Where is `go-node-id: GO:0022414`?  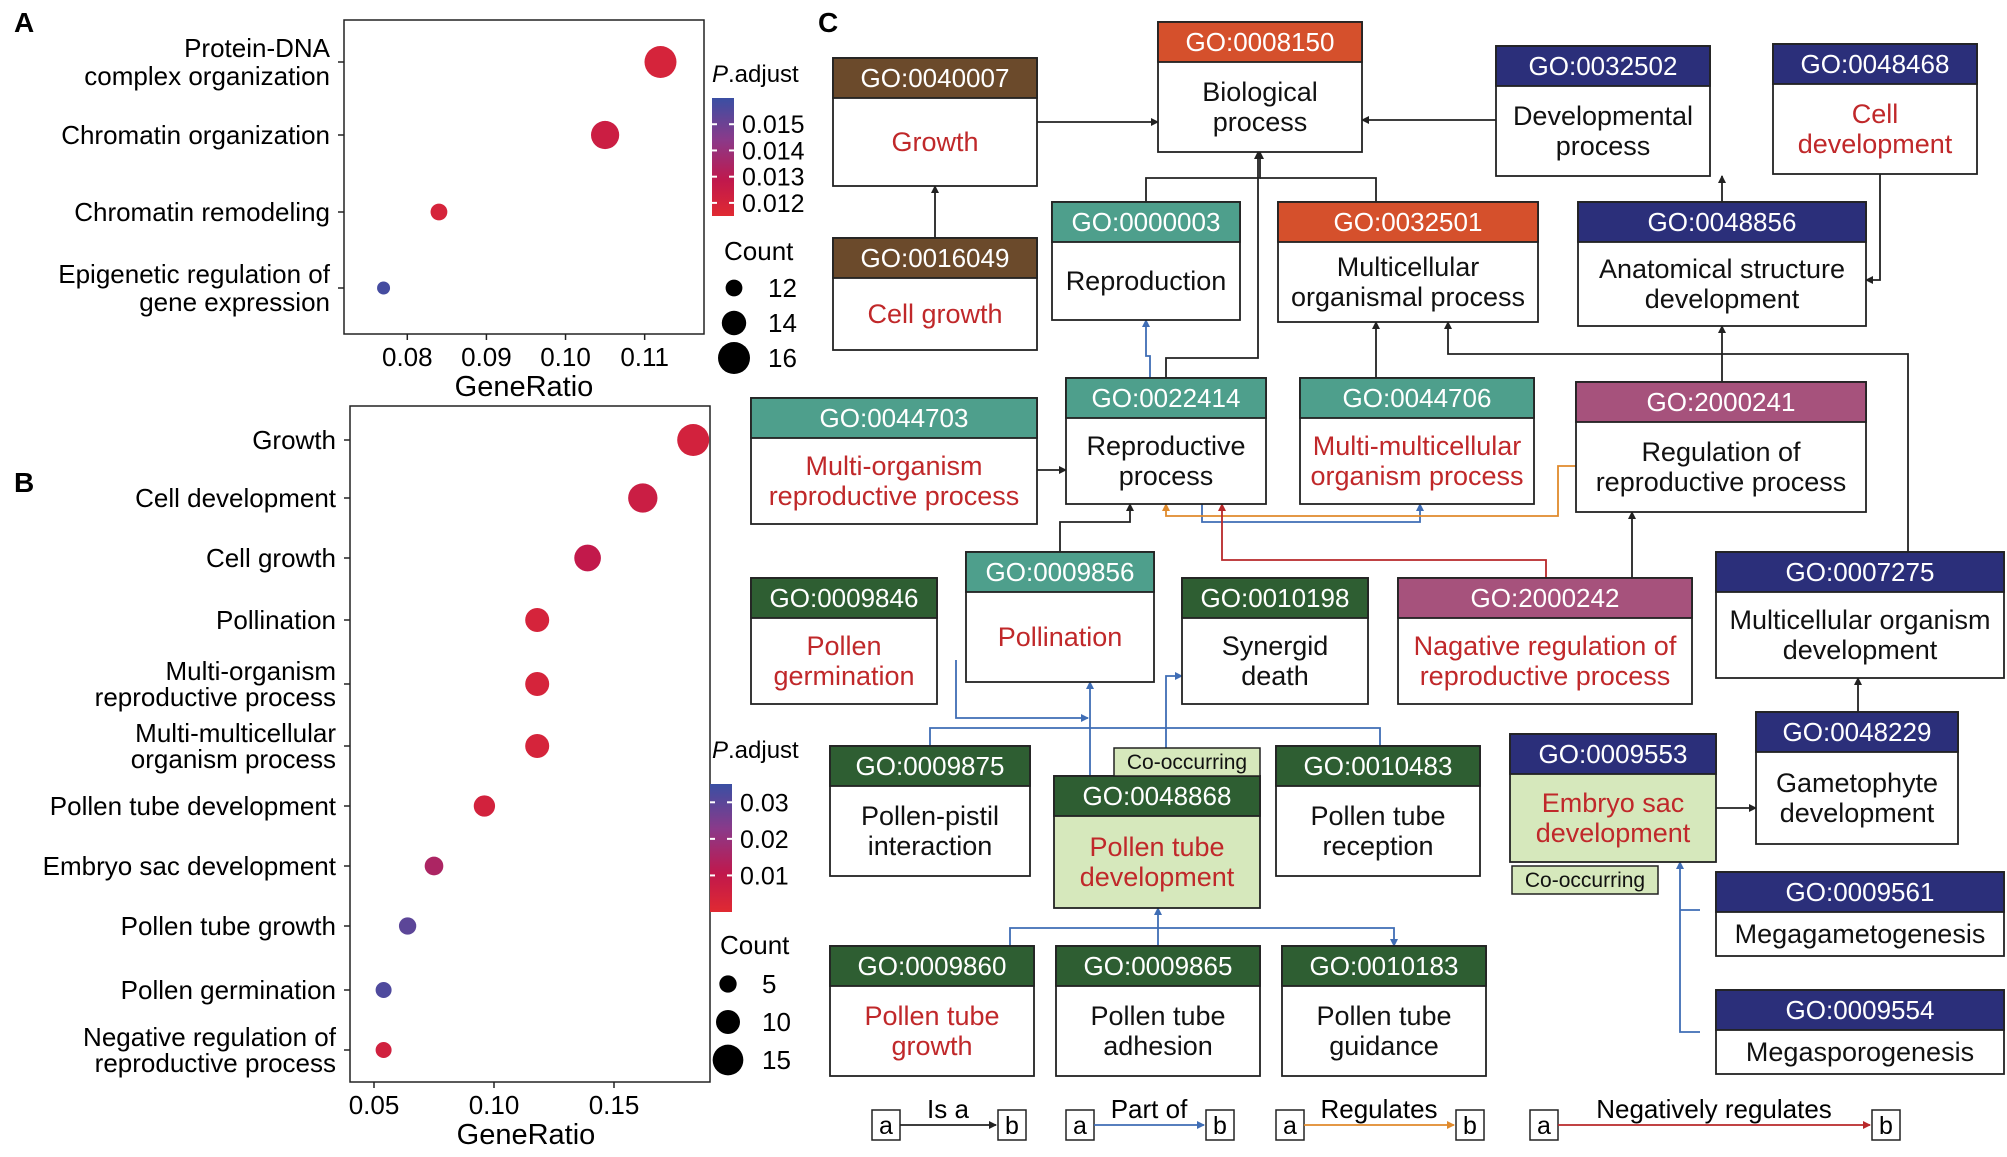 go-node-id: GO:0022414 is located at coordinates (1166, 398).